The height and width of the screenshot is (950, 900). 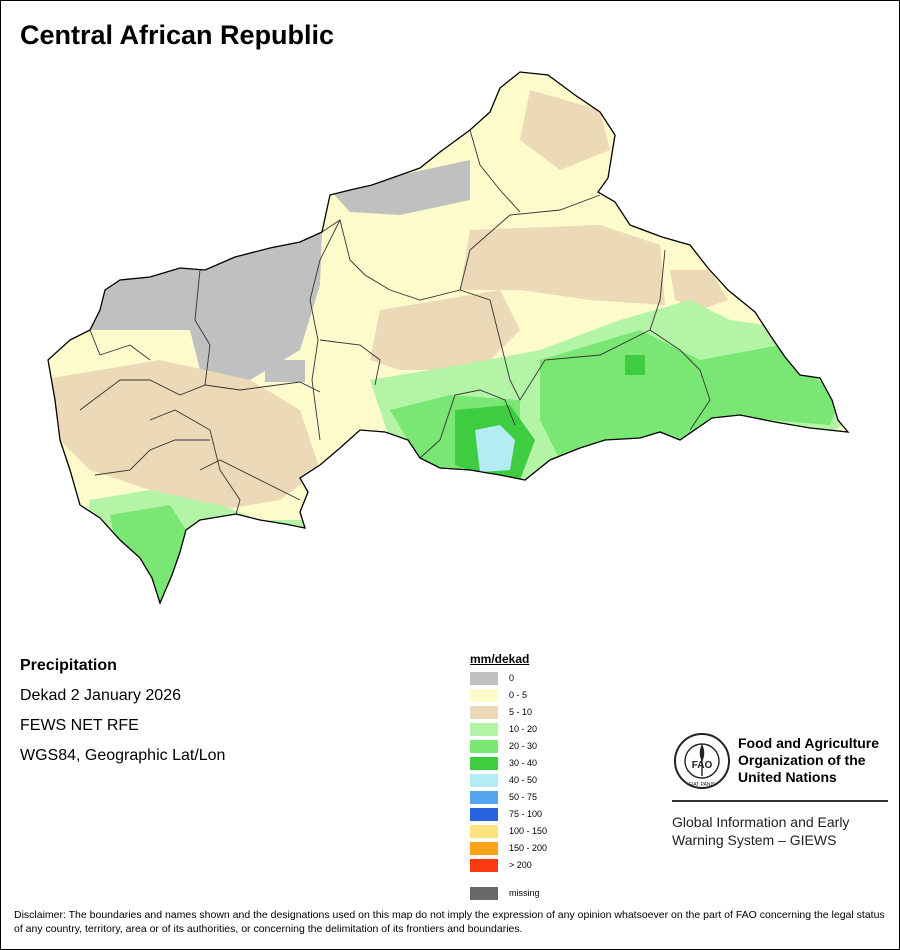 What do you see at coordinates (518, 695) in the screenshot?
I see `legend-label: 0 - 5` at bounding box center [518, 695].